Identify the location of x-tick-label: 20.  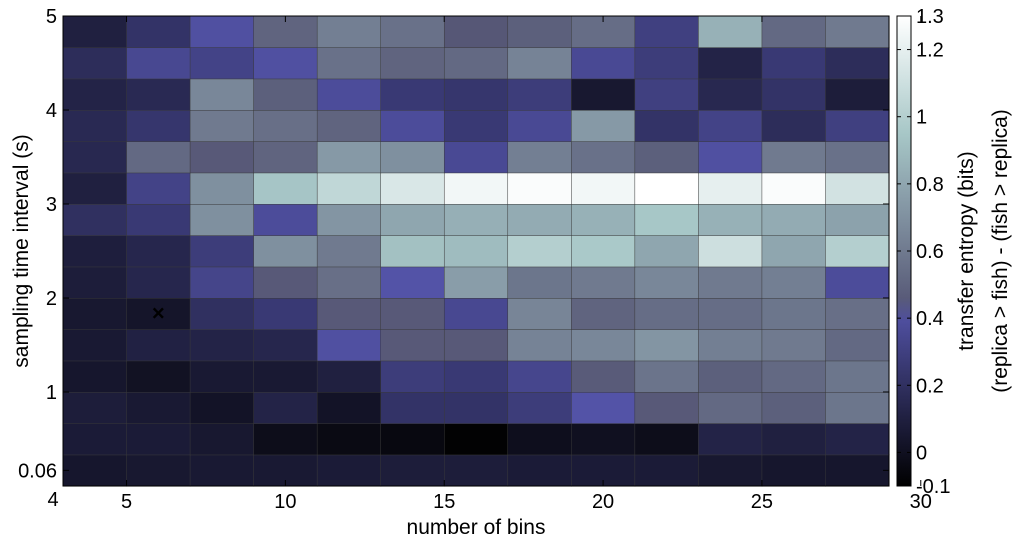
(603, 502).